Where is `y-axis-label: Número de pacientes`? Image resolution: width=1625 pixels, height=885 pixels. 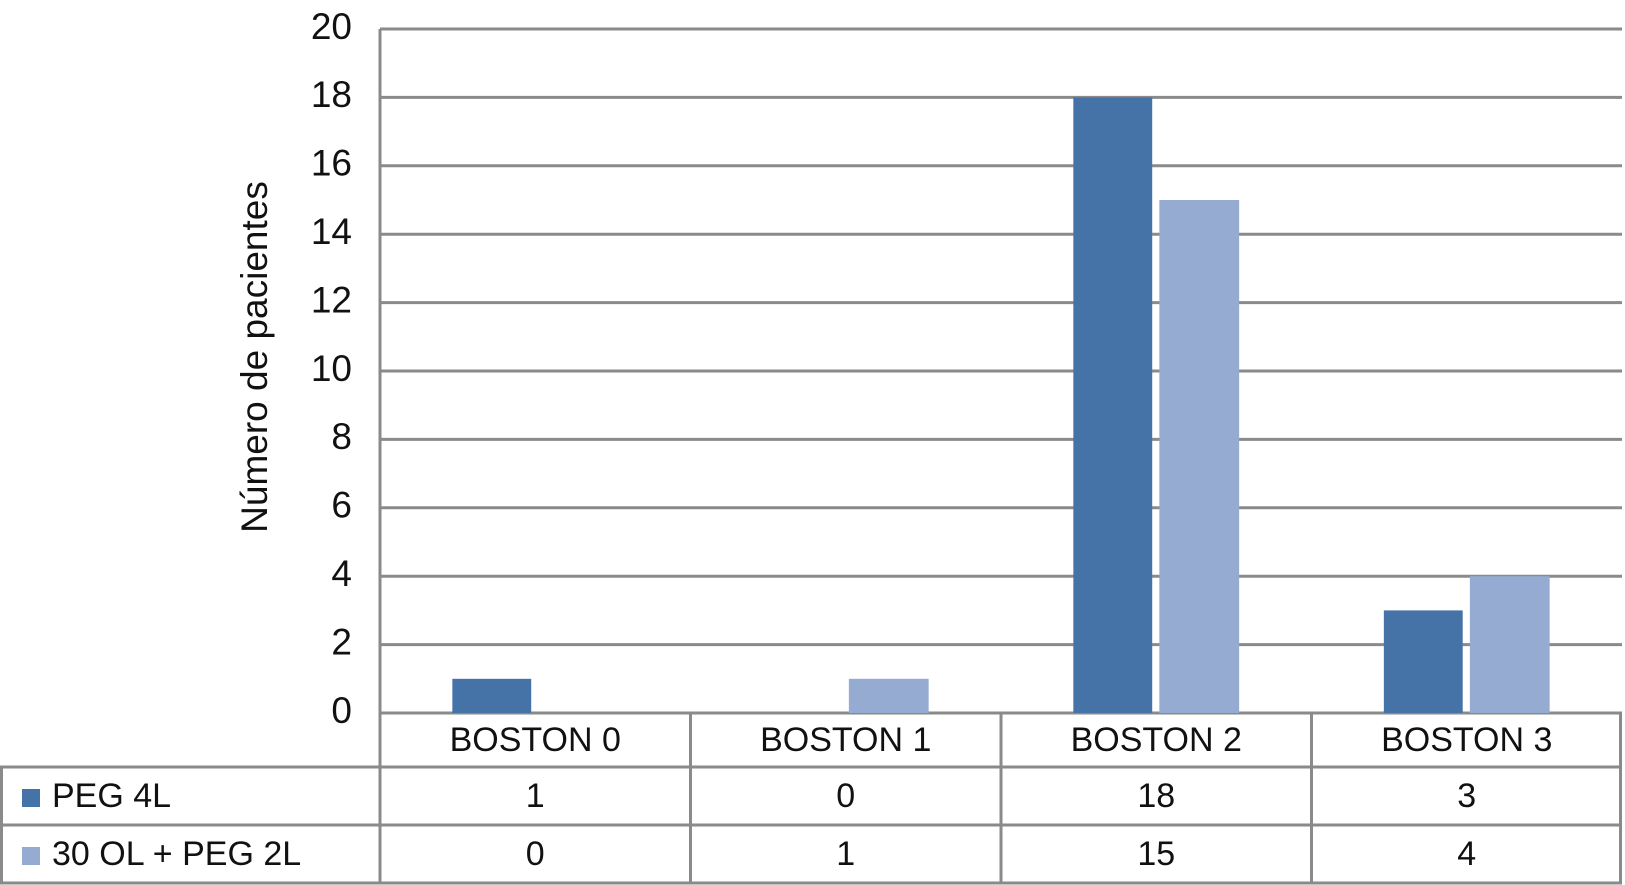 y-axis-label: Número de pacientes is located at coordinates (254, 357).